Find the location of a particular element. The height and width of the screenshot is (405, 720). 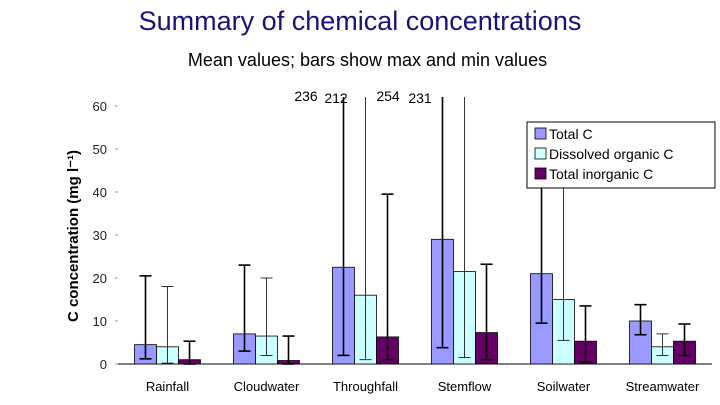

offscale-max-label: 236 is located at coordinates (306, 96).